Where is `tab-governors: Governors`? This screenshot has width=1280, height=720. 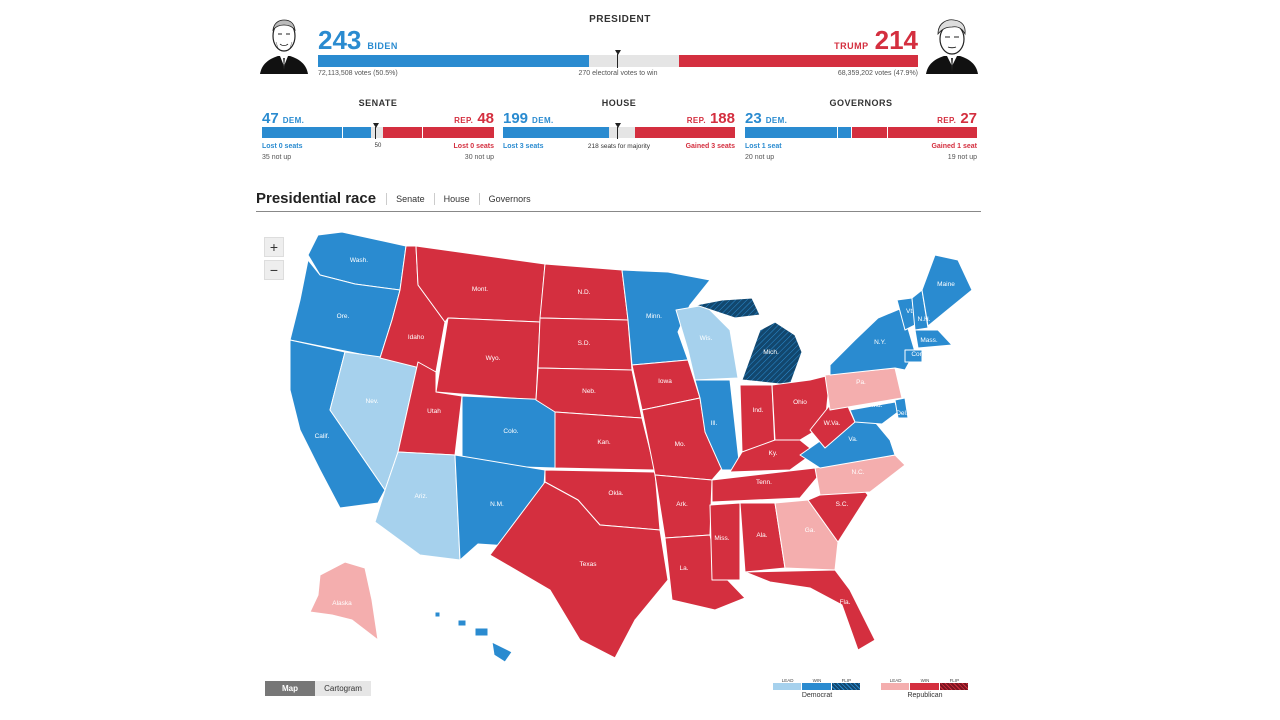
tab-governors: Governors is located at coordinates (509, 198).